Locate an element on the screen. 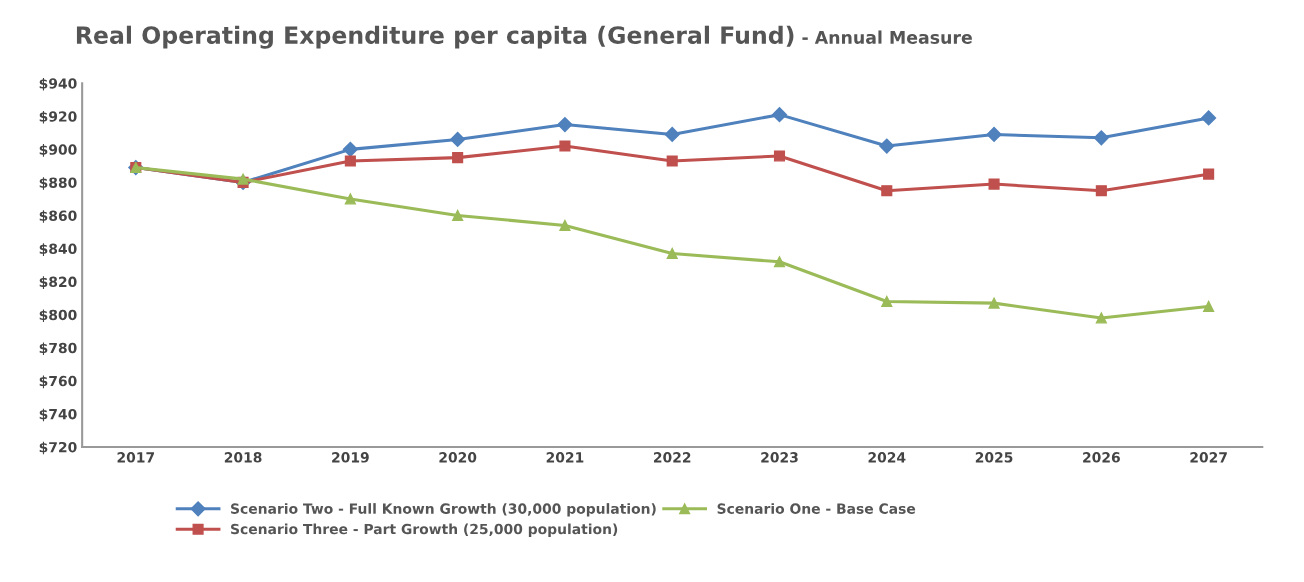  x-tick-label: 2023 is located at coordinates (779, 457).